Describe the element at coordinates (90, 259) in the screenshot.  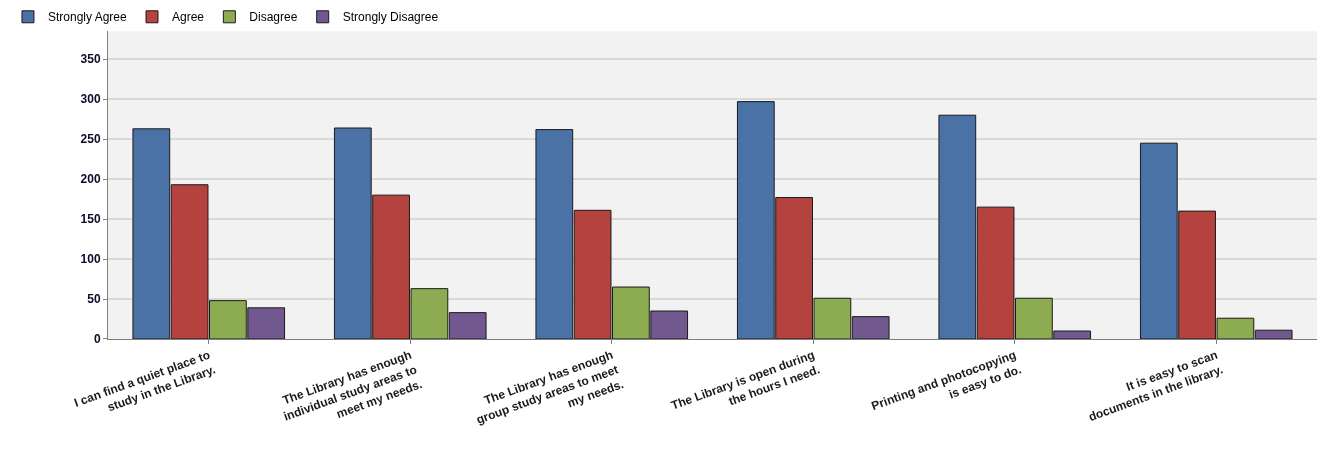
I see `y-tick-label: 100` at that location.